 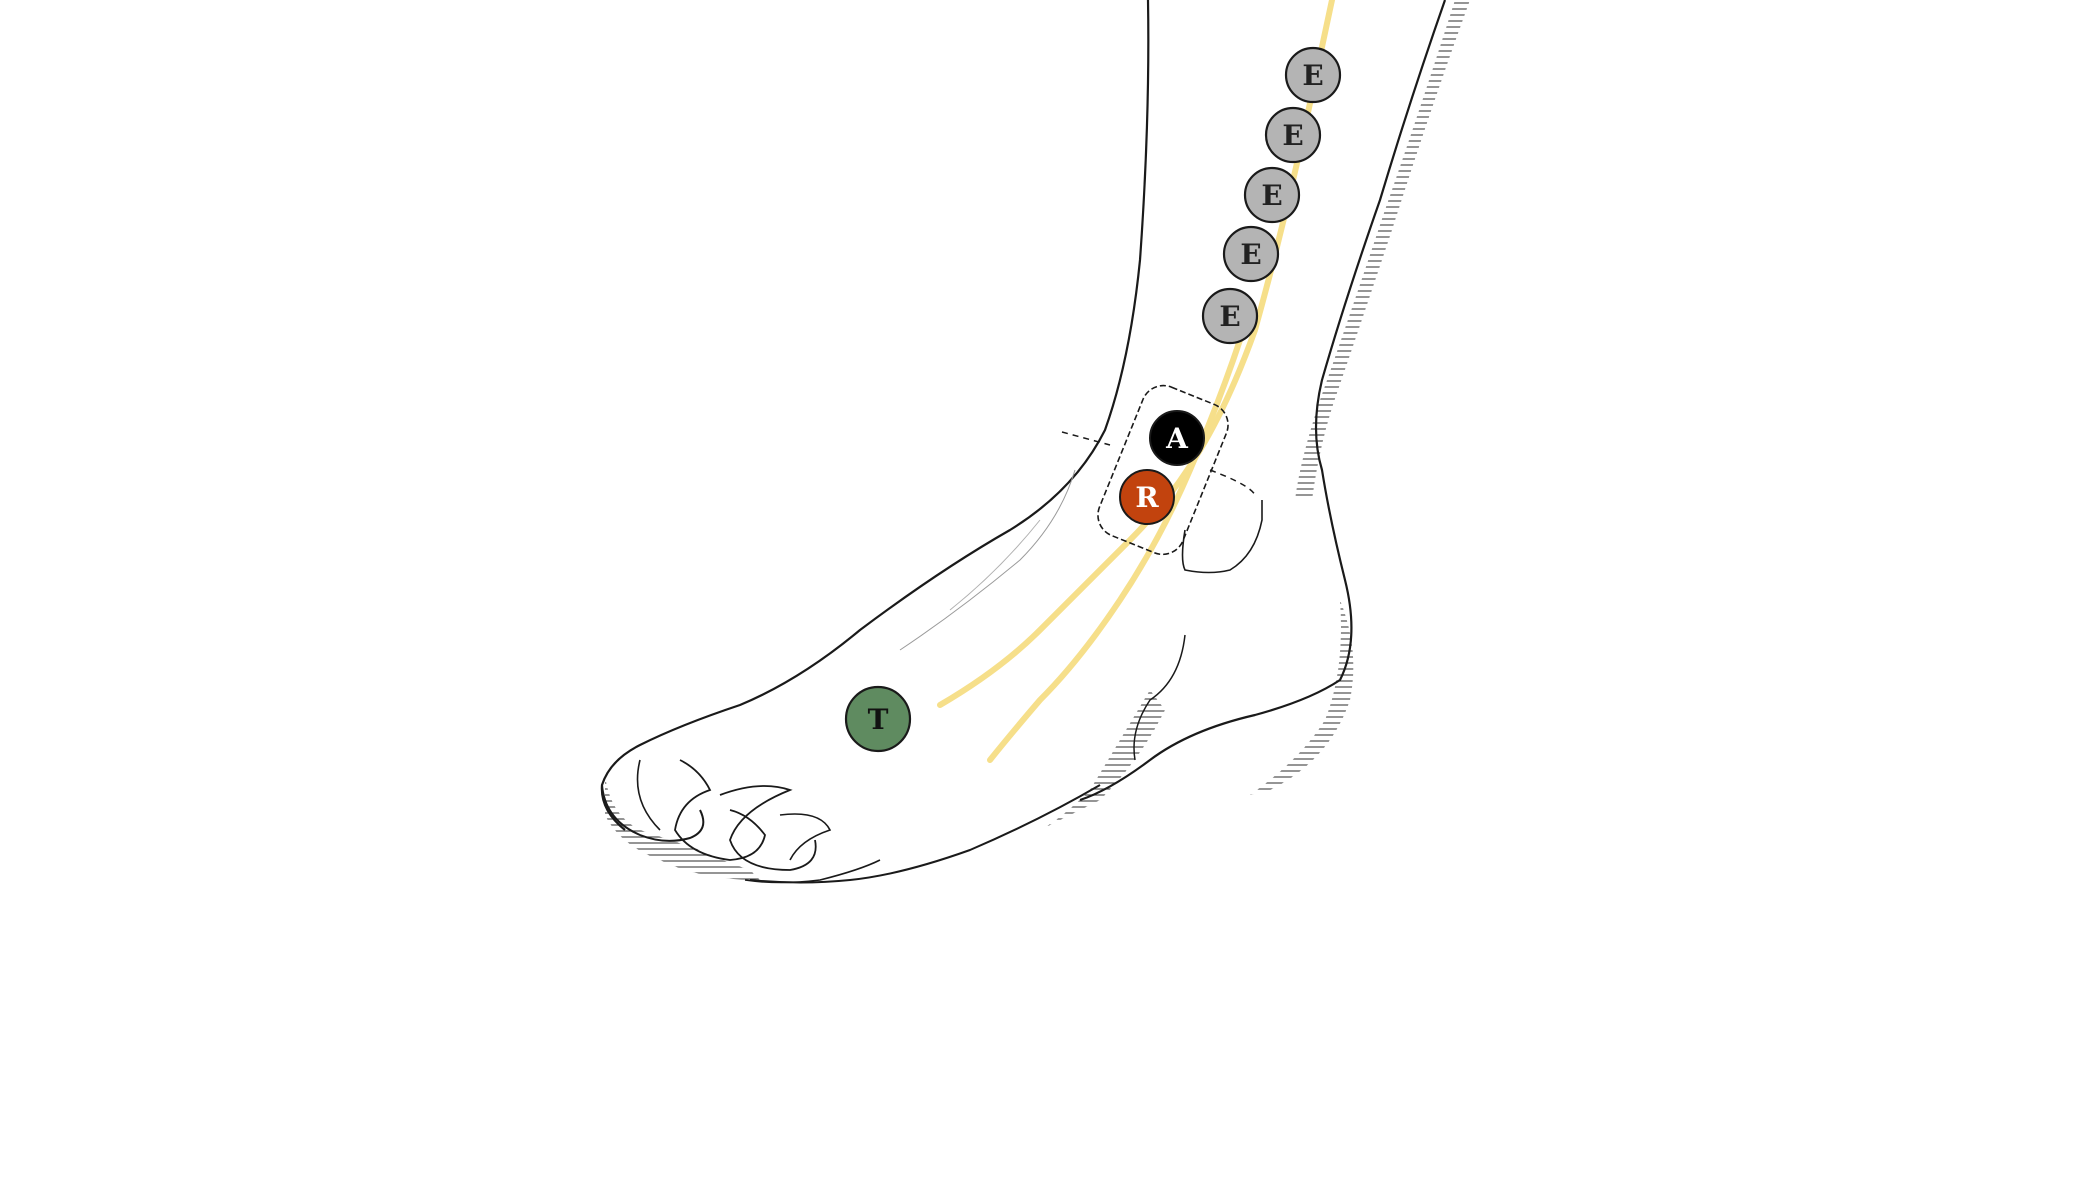 I want to click on stimulation-region, so click(x=1163, y=470).